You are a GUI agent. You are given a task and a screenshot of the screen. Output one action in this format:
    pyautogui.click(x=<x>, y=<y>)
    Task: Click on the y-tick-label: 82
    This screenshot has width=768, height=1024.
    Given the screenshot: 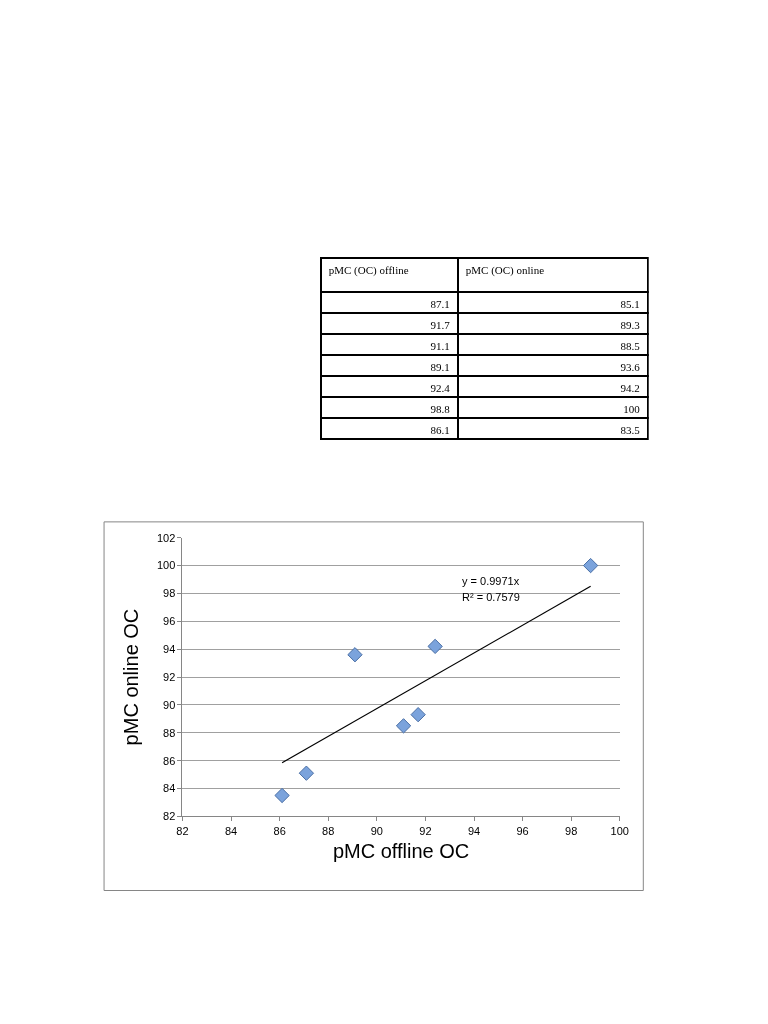 What is the action you would take?
    pyautogui.click(x=169, y=816)
    